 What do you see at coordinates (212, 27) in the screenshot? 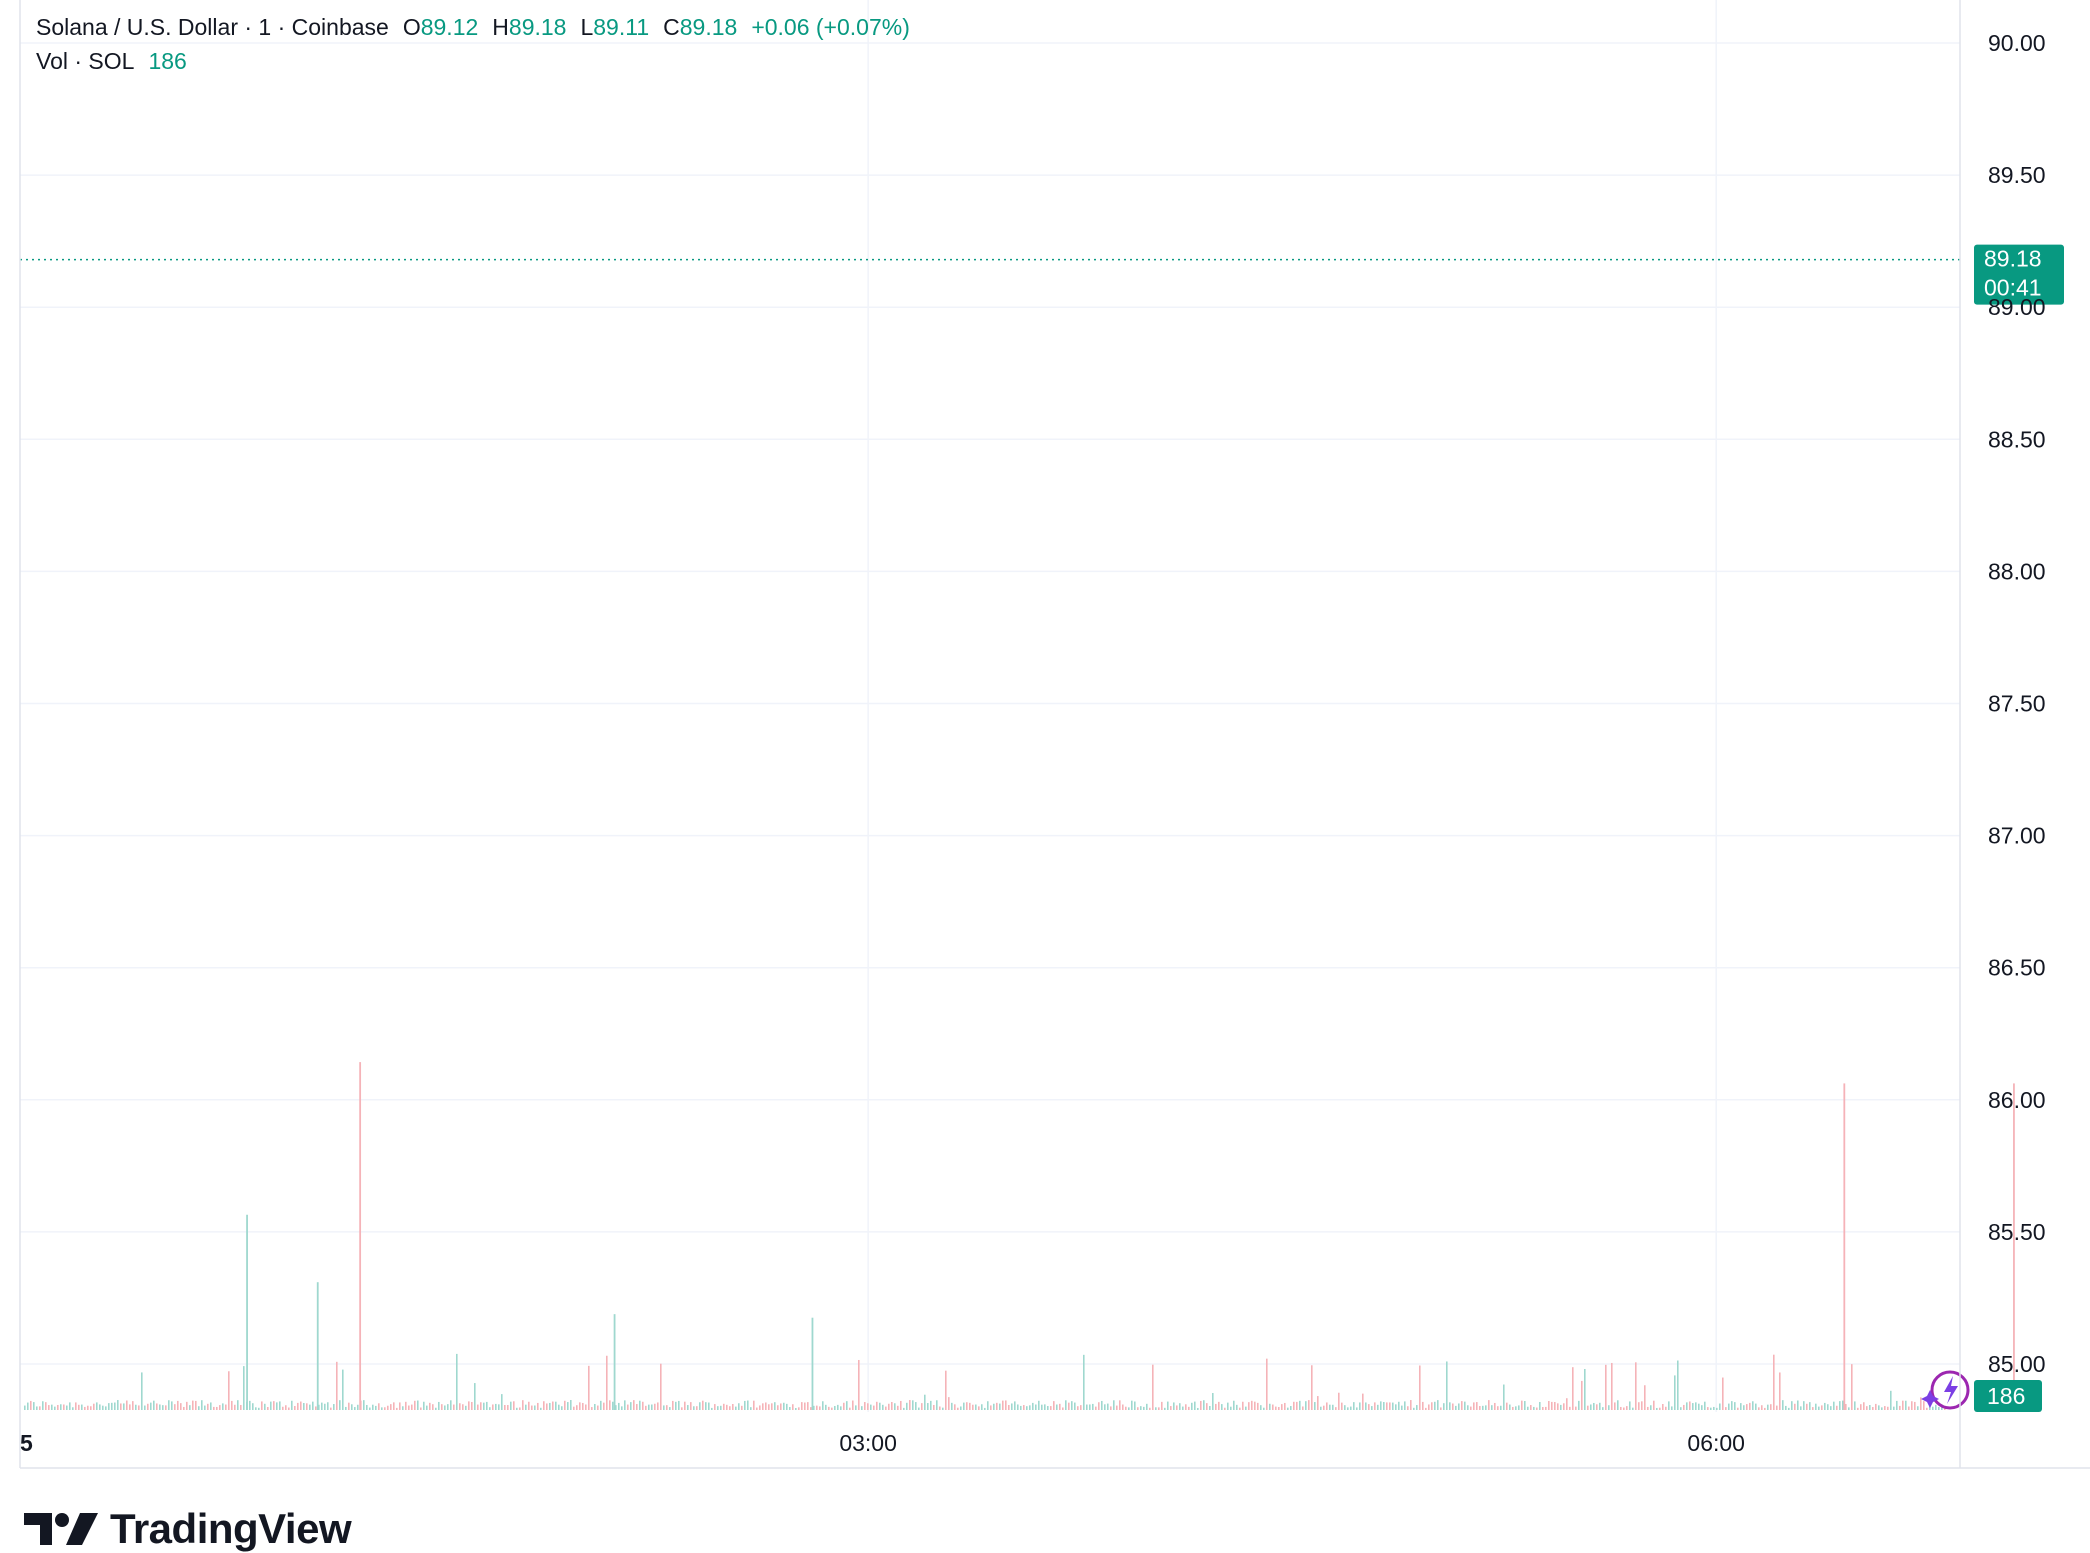
I see `symbol-description: Solana / U.S. Dollar · 1 · Coinbase` at bounding box center [212, 27].